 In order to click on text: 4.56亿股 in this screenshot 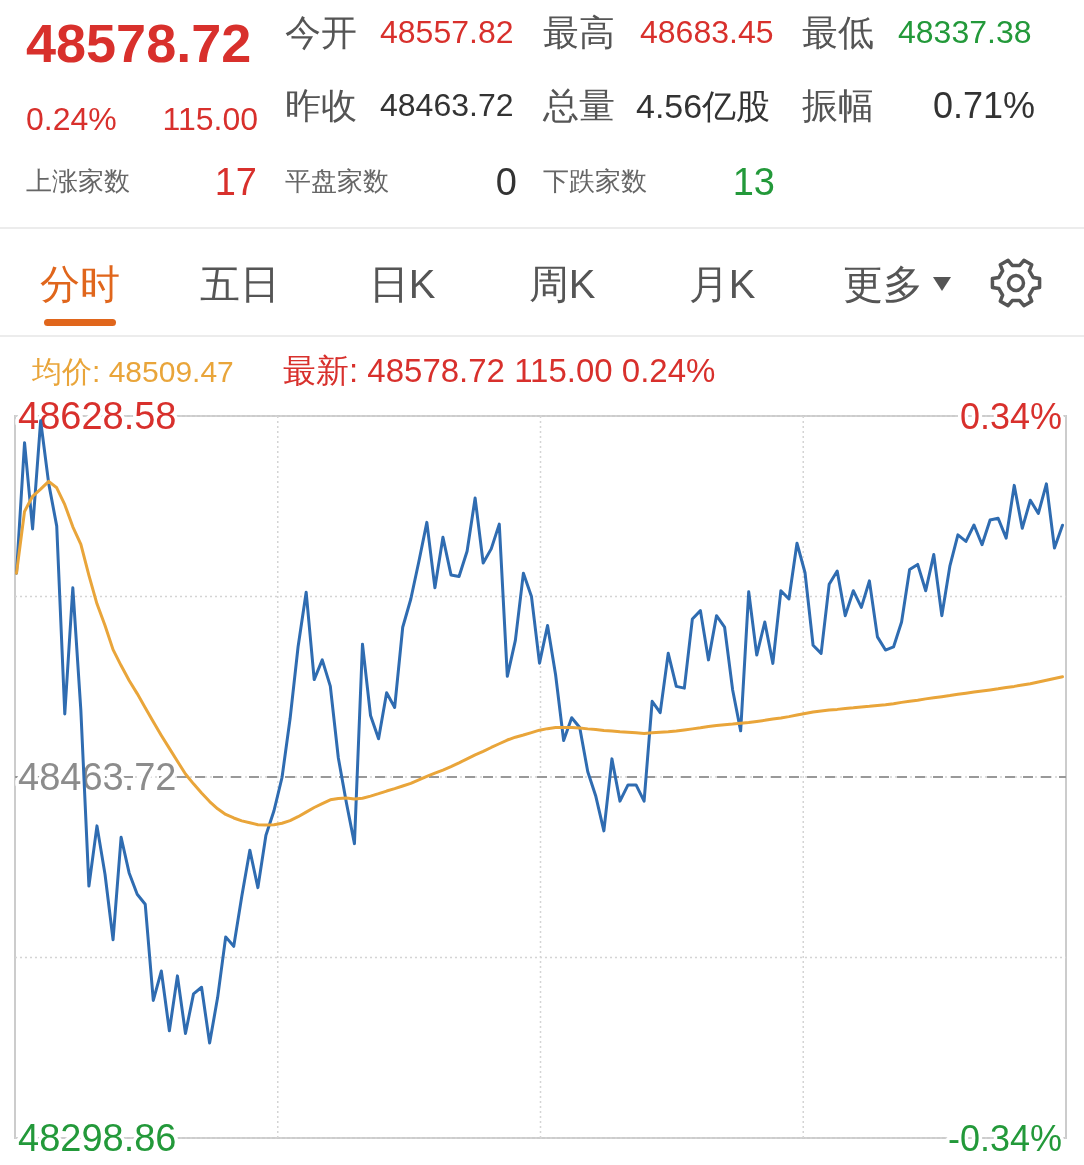, I will do `click(703, 106)`.